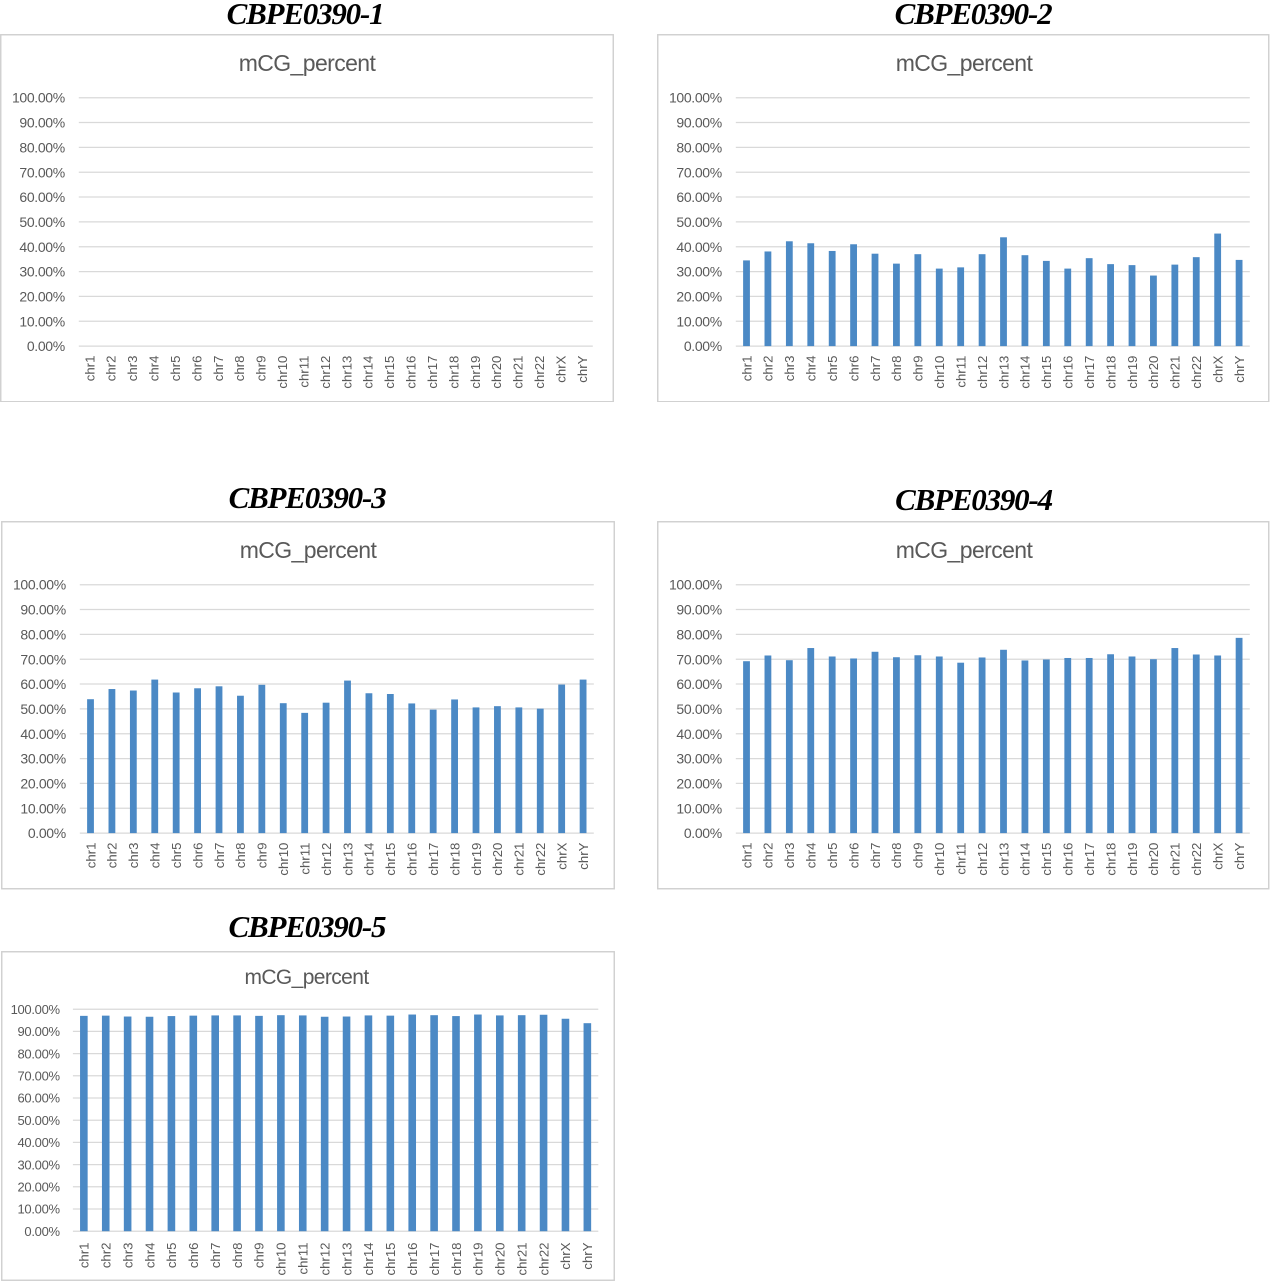 This screenshot has width=1270, height=1284. Describe the element at coordinates (433, 859) in the screenshot. I see `svg-text: chr17` at that location.